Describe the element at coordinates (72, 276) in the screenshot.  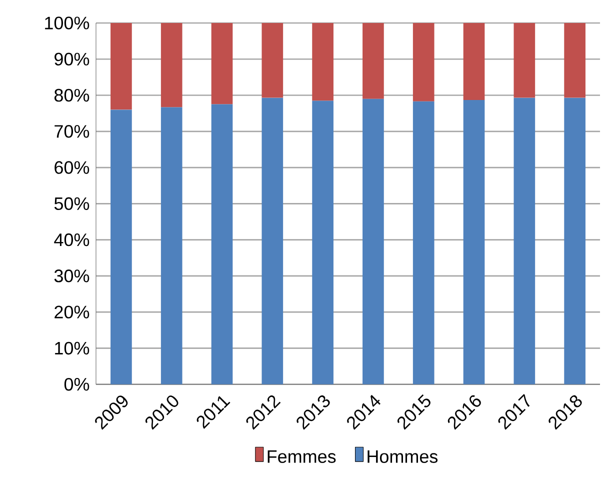
I see `y-tick-label: 30%` at that location.